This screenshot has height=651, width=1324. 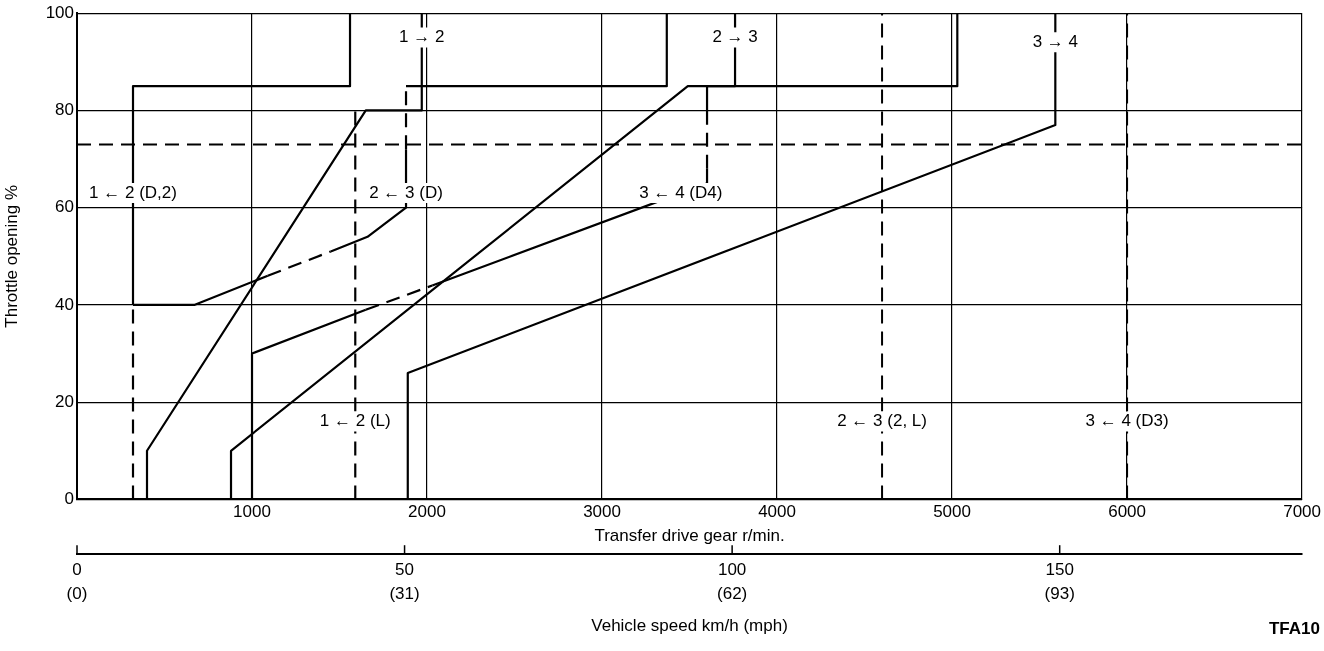 What do you see at coordinates (405, 570) in the screenshot?
I see `x2-tick-label: 50` at bounding box center [405, 570].